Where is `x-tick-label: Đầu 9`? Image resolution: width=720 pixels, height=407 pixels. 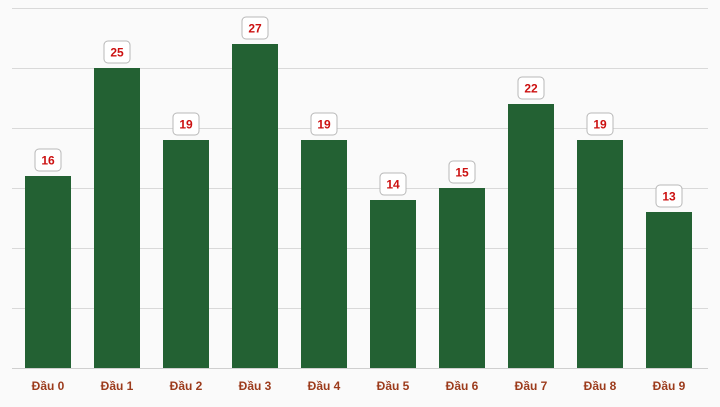 x-tick-label: Đầu 9 is located at coordinates (669, 386).